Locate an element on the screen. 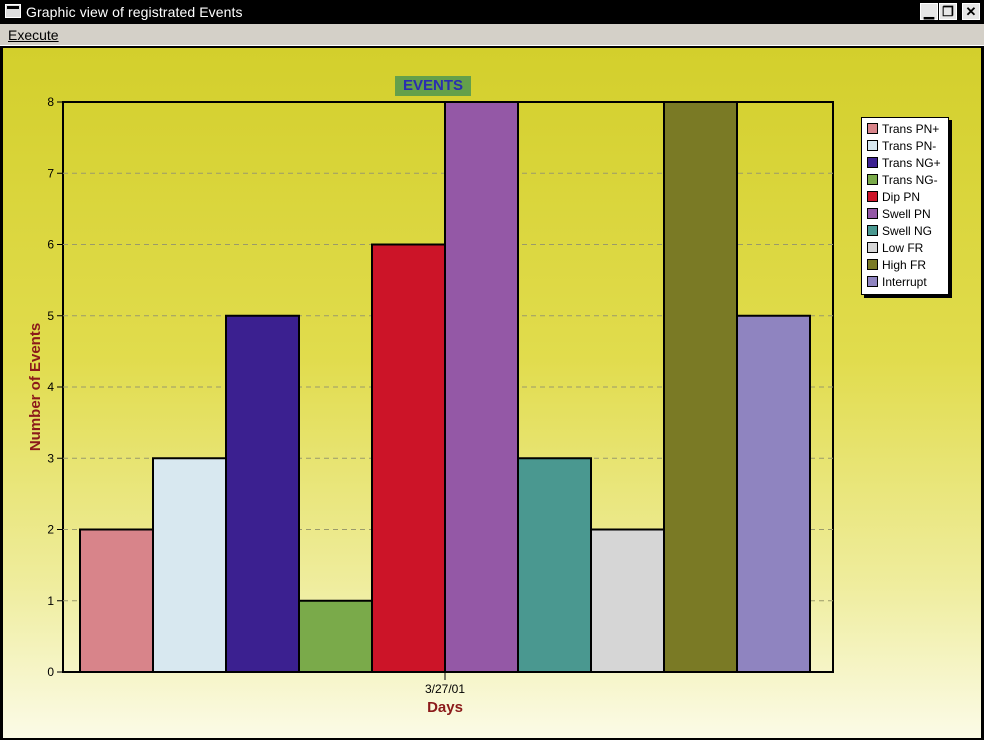  chart-title: EVENTS is located at coordinates (433, 86).